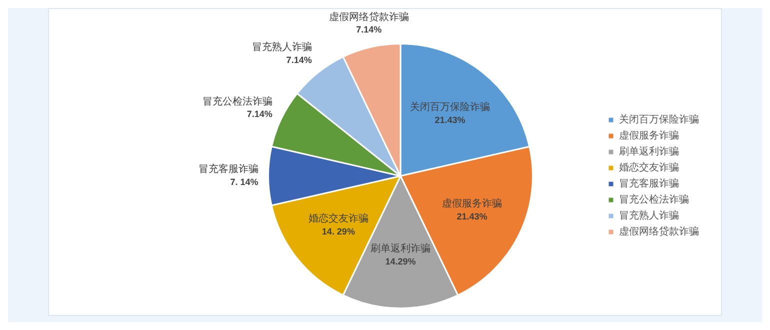  I want to click on legend-label: 冒充公检法诈骗, so click(654, 200).